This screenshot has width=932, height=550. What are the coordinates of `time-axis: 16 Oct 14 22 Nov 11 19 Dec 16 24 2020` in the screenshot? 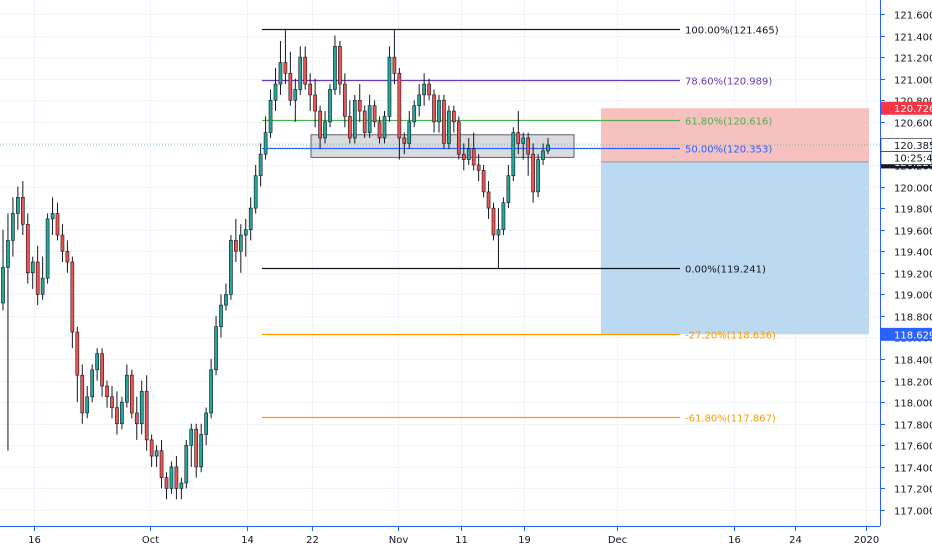 It's located at (440, 536).